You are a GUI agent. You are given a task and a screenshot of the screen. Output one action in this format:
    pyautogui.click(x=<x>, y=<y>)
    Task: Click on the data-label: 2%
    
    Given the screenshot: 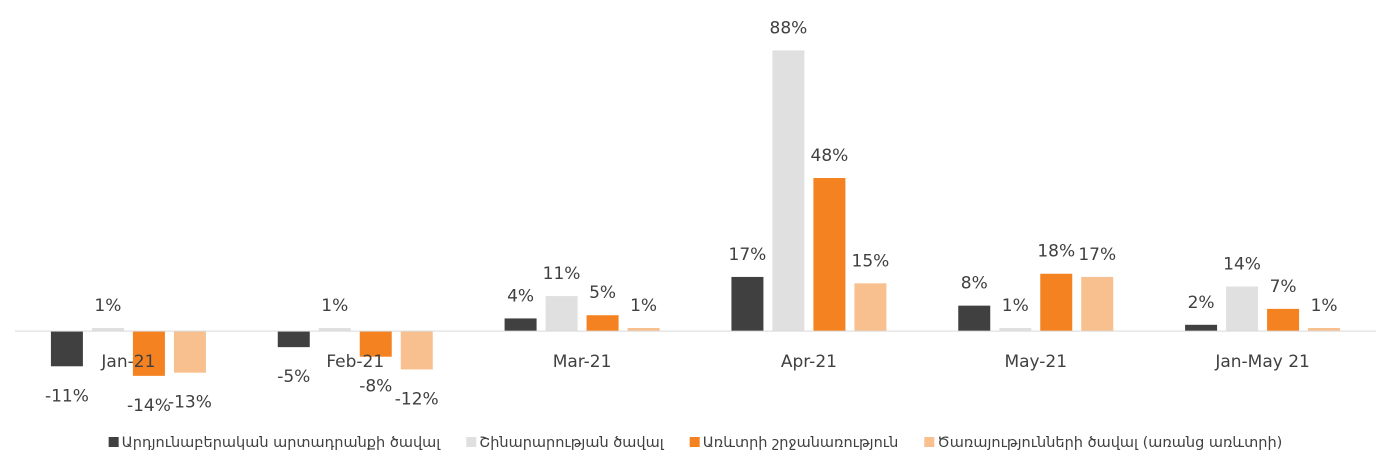 What is the action you would take?
    pyautogui.click(x=1201, y=303)
    